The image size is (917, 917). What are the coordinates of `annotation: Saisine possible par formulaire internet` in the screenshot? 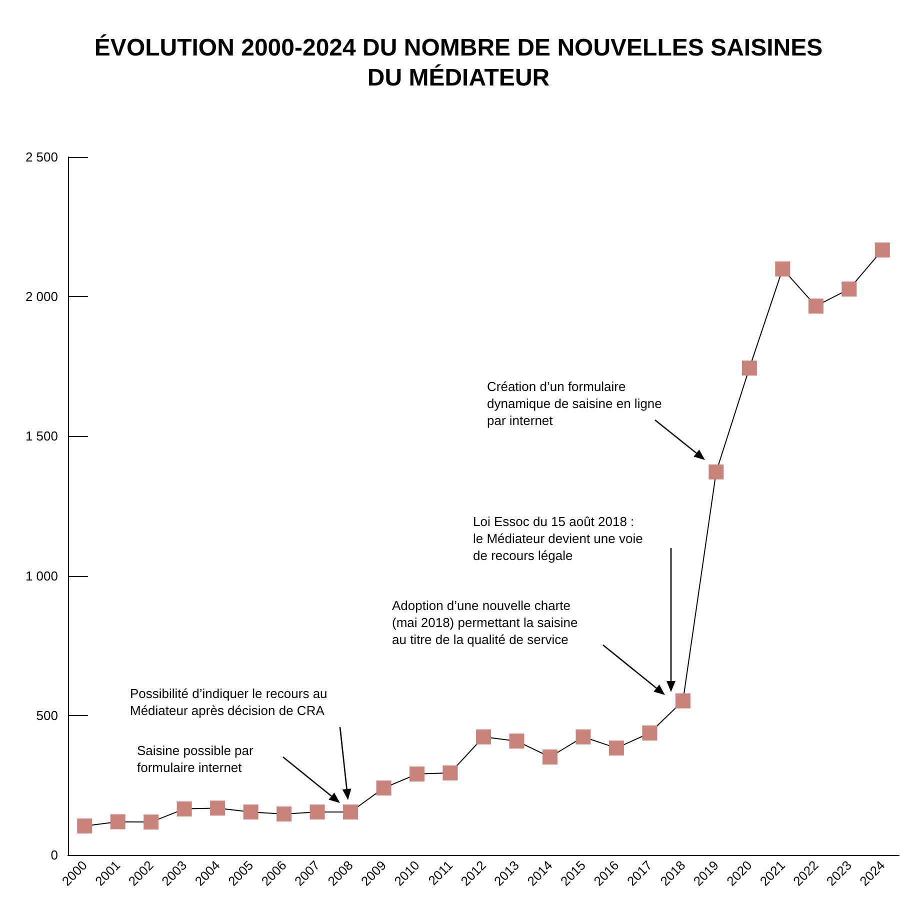 It's located at (195, 759).